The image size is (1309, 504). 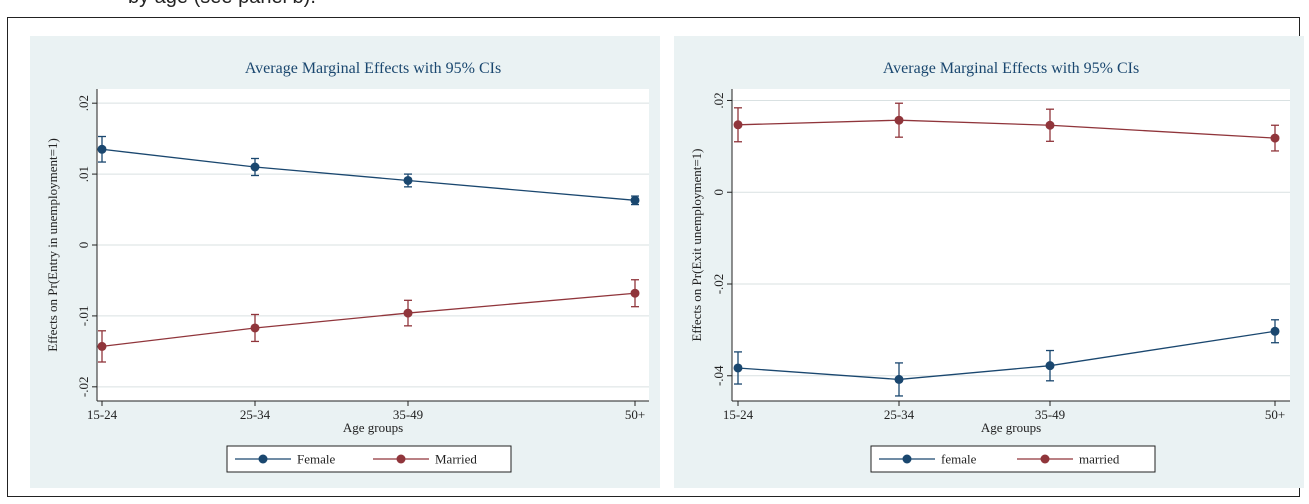 I want to click on y-tick-label: .01, so click(x=83, y=174).